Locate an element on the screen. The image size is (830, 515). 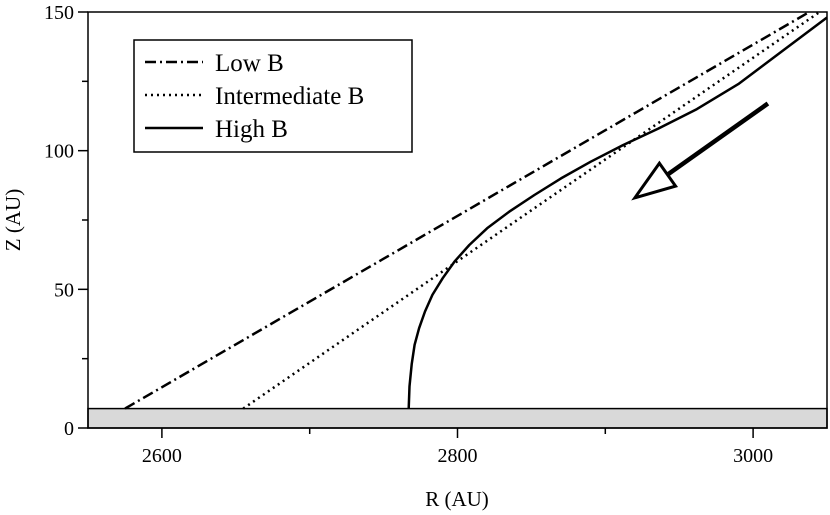
disk-band-layer is located at coordinates (457, 418).